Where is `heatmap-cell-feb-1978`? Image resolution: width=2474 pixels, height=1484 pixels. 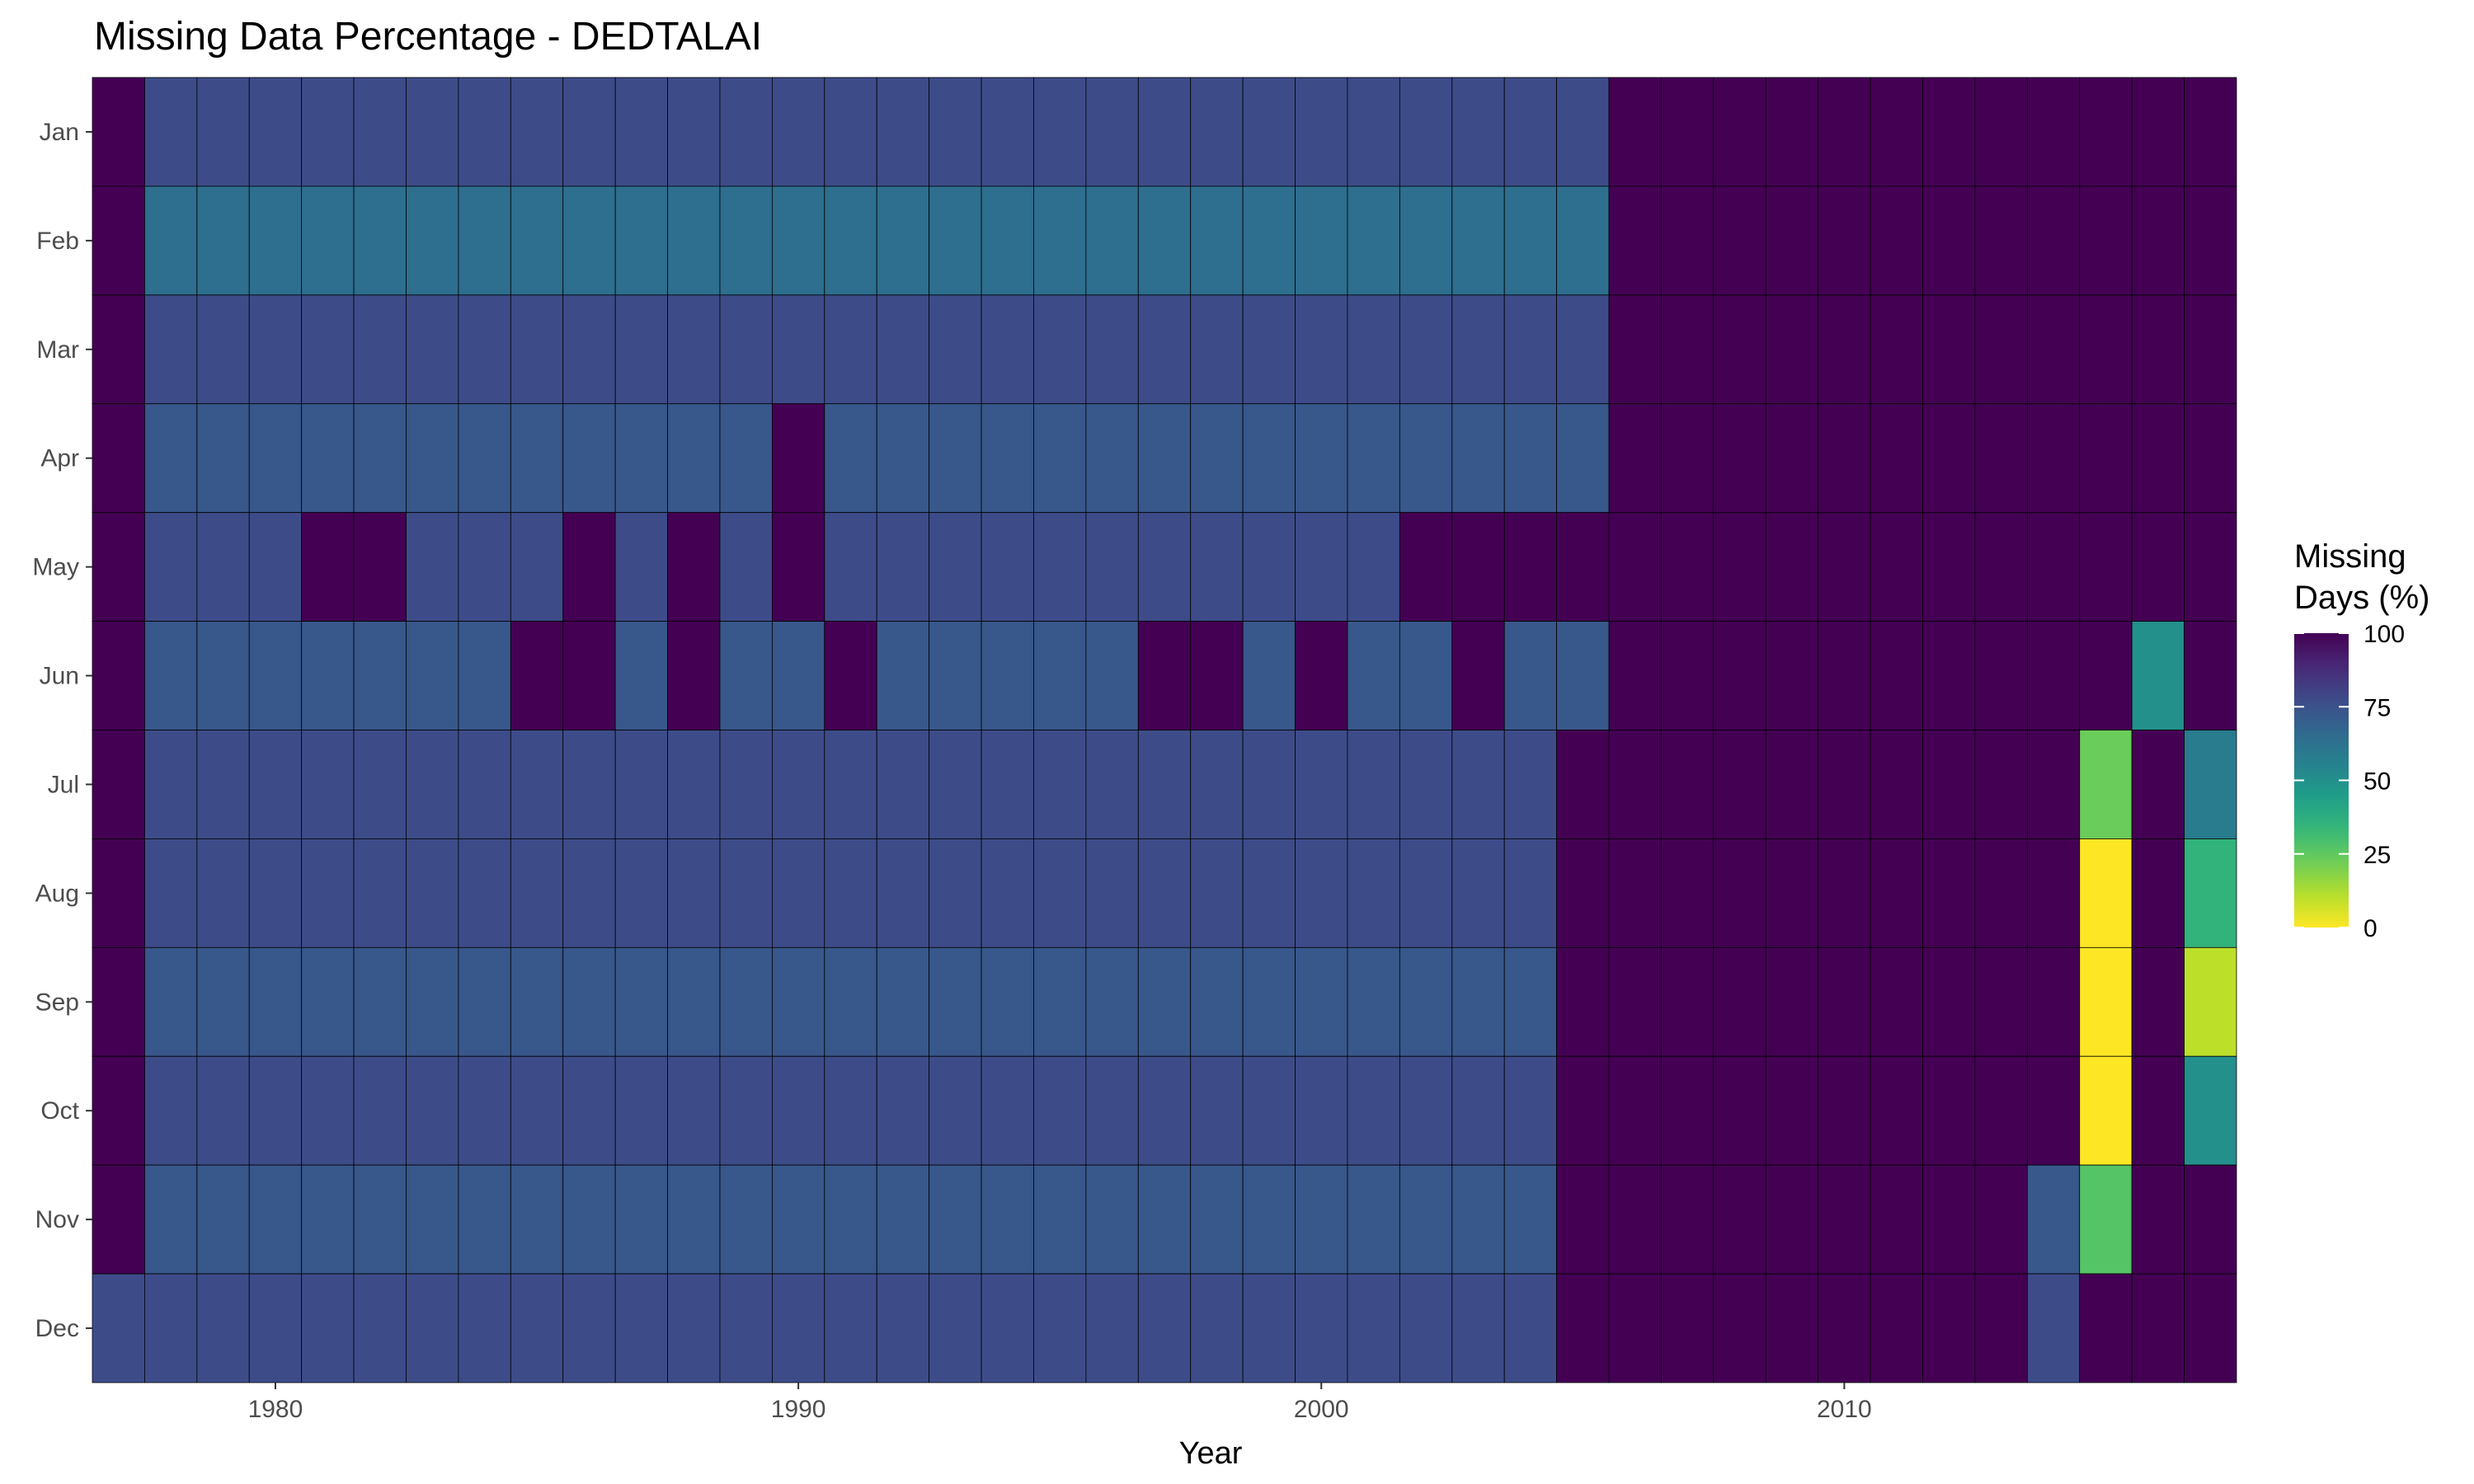 heatmap-cell-feb-1978 is located at coordinates (171, 241).